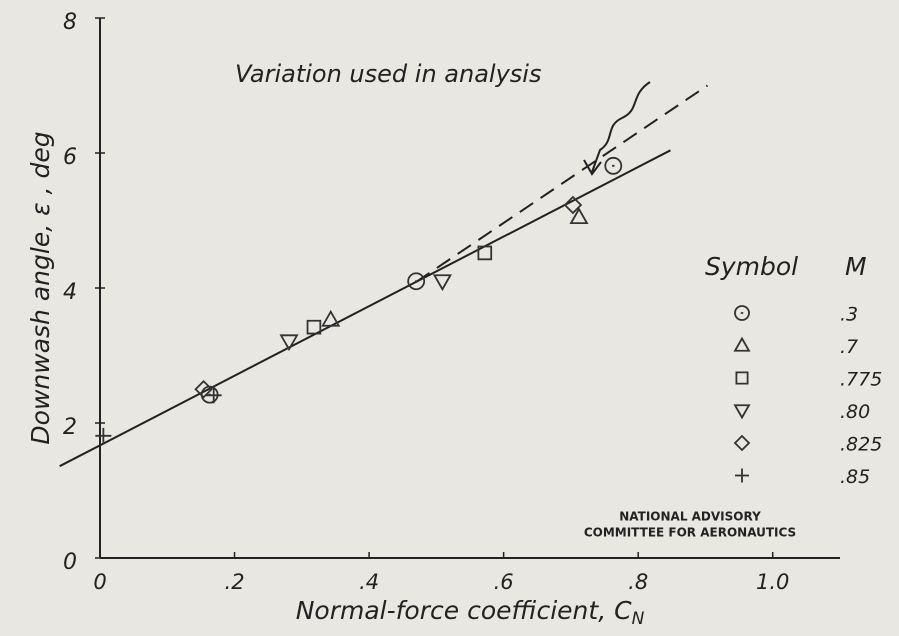  What do you see at coordinates (861, 445) in the screenshot?
I see `legend-label: .825` at bounding box center [861, 445].